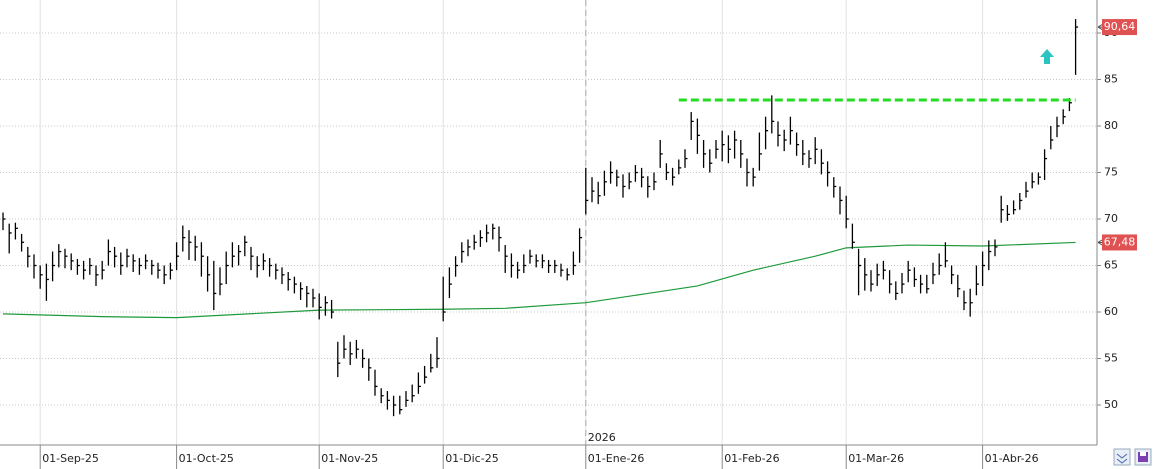 The height and width of the screenshot is (469, 1154). I want to click on up-arrow-icon, so click(1047, 56).